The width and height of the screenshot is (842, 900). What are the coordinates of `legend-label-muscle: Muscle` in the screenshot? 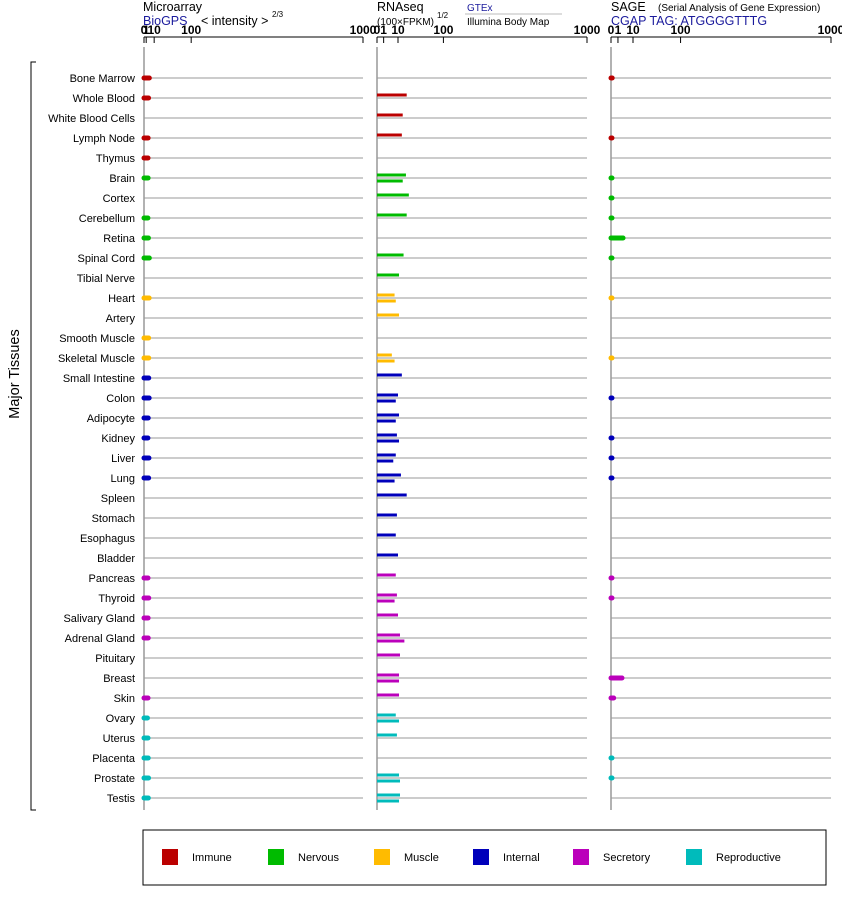 It's located at (421, 858).